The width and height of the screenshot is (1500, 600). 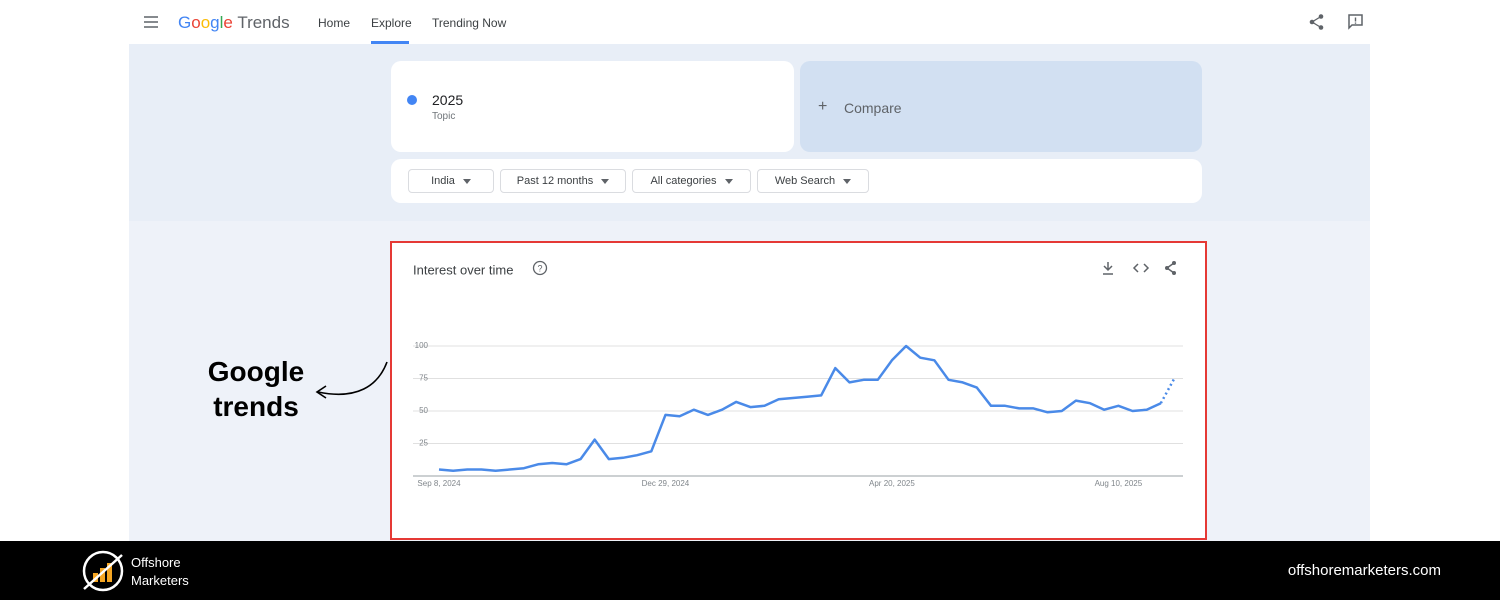 What do you see at coordinates (1001, 106) in the screenshot?
I see `compare-card: + Compare` at bounding box center [1001, 106].